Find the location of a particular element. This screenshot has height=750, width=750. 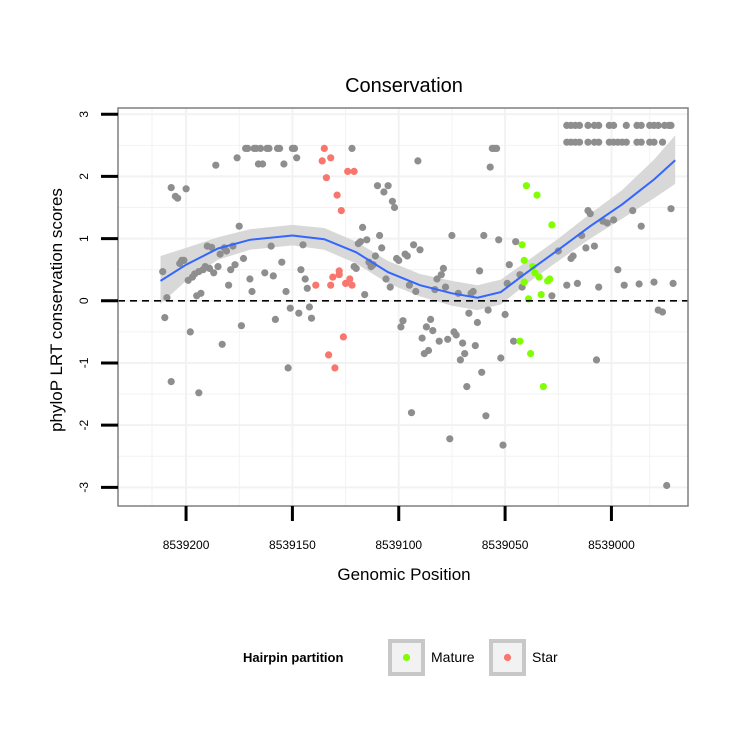

y-tick-label: 0 is located at coordinates (84, 300).